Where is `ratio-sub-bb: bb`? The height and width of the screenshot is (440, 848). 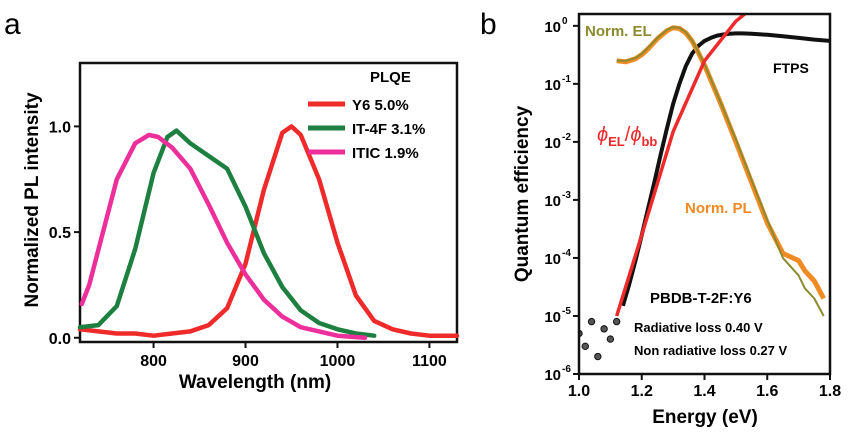
ratio-sub-bb: bb is located at coordinates (649, 141).